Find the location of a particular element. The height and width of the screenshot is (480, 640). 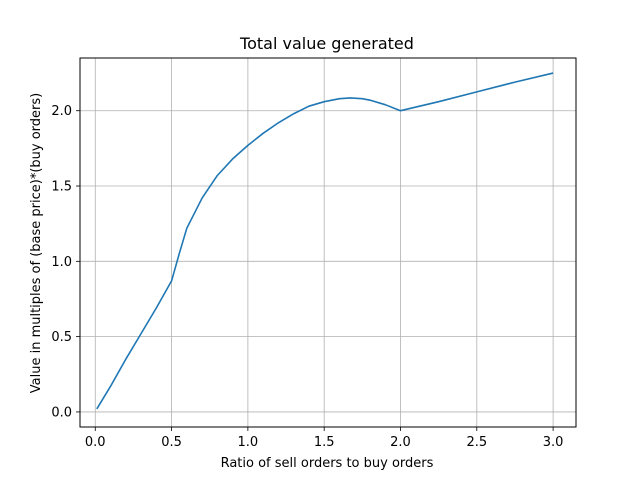

x-tick-label: 2.5 is located at coordinates (476, 442).